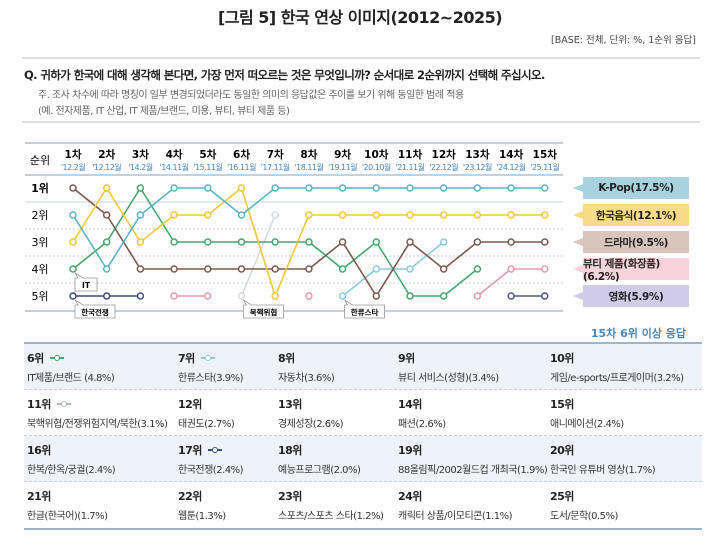 This screenshot has height=551, width=720. Describe the element at coordinates (308, 154) in the screenshot. I see `wave-label: 8차` at that location.